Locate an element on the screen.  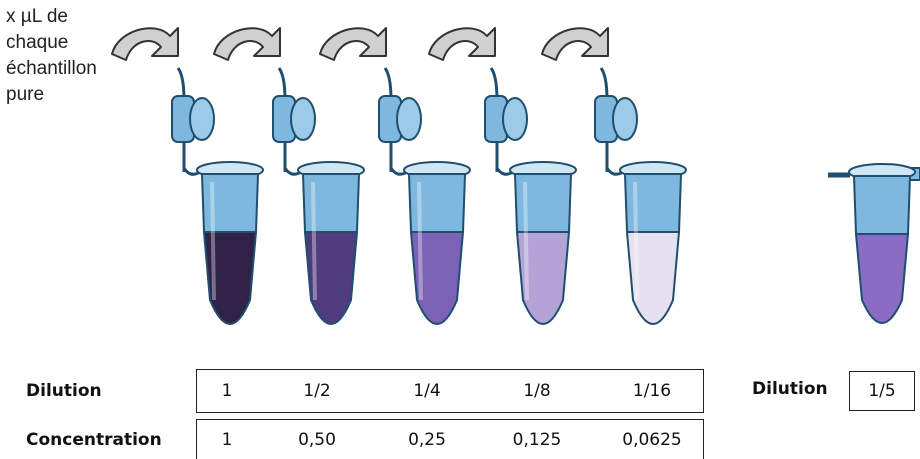
dilution-cell: 1/2 is located at coordinates (317, 391).